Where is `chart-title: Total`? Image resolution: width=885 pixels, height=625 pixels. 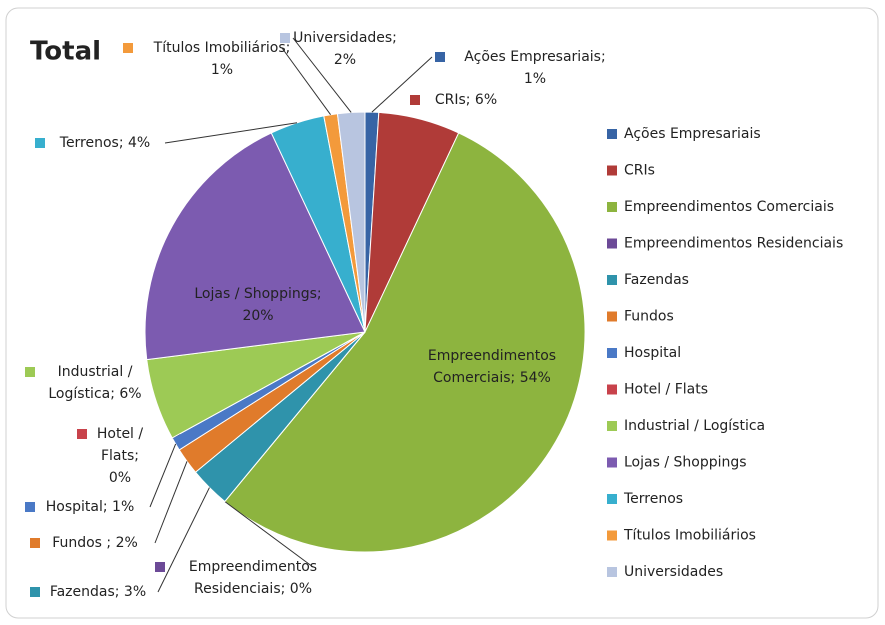 chart-title: Total is located at coordinates (65, 52).